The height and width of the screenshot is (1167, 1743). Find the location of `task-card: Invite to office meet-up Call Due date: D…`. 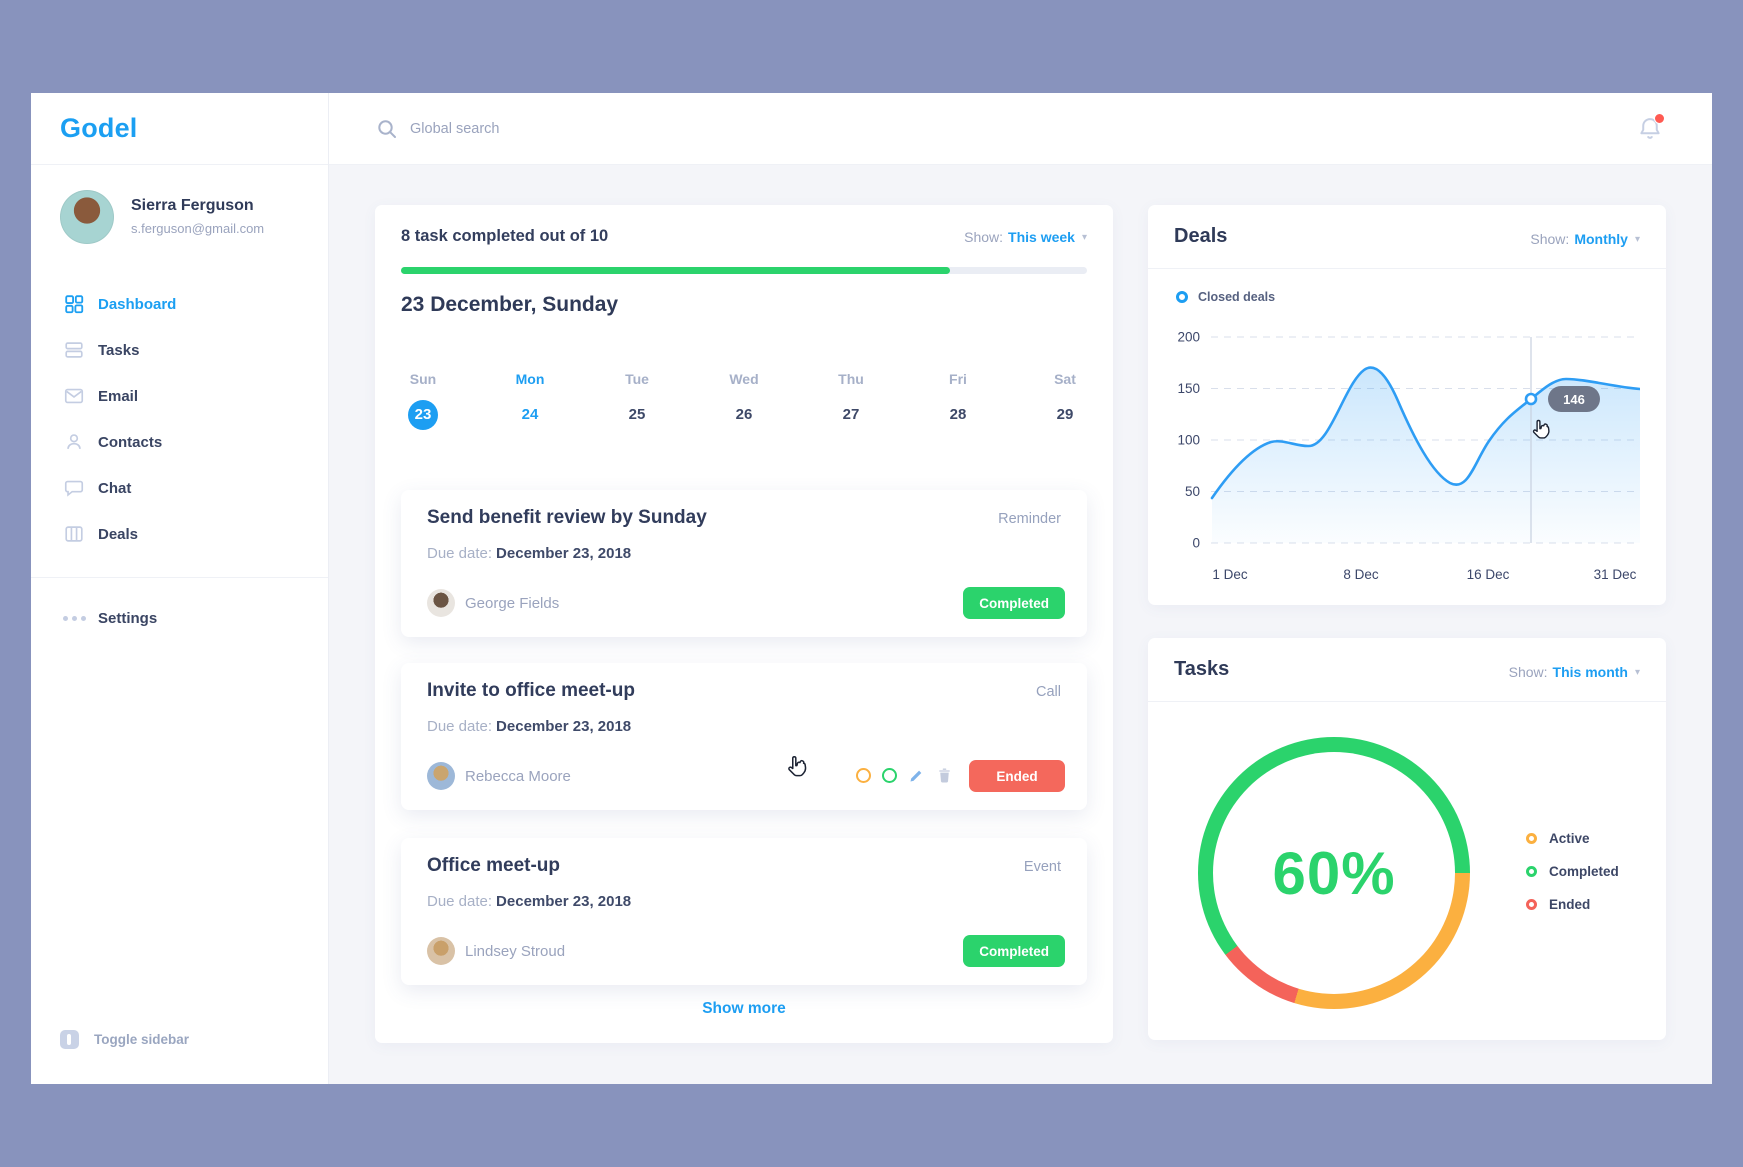

task-card: Invite to office meet-up Call Due date: D… is located at coordinates (744, 736).